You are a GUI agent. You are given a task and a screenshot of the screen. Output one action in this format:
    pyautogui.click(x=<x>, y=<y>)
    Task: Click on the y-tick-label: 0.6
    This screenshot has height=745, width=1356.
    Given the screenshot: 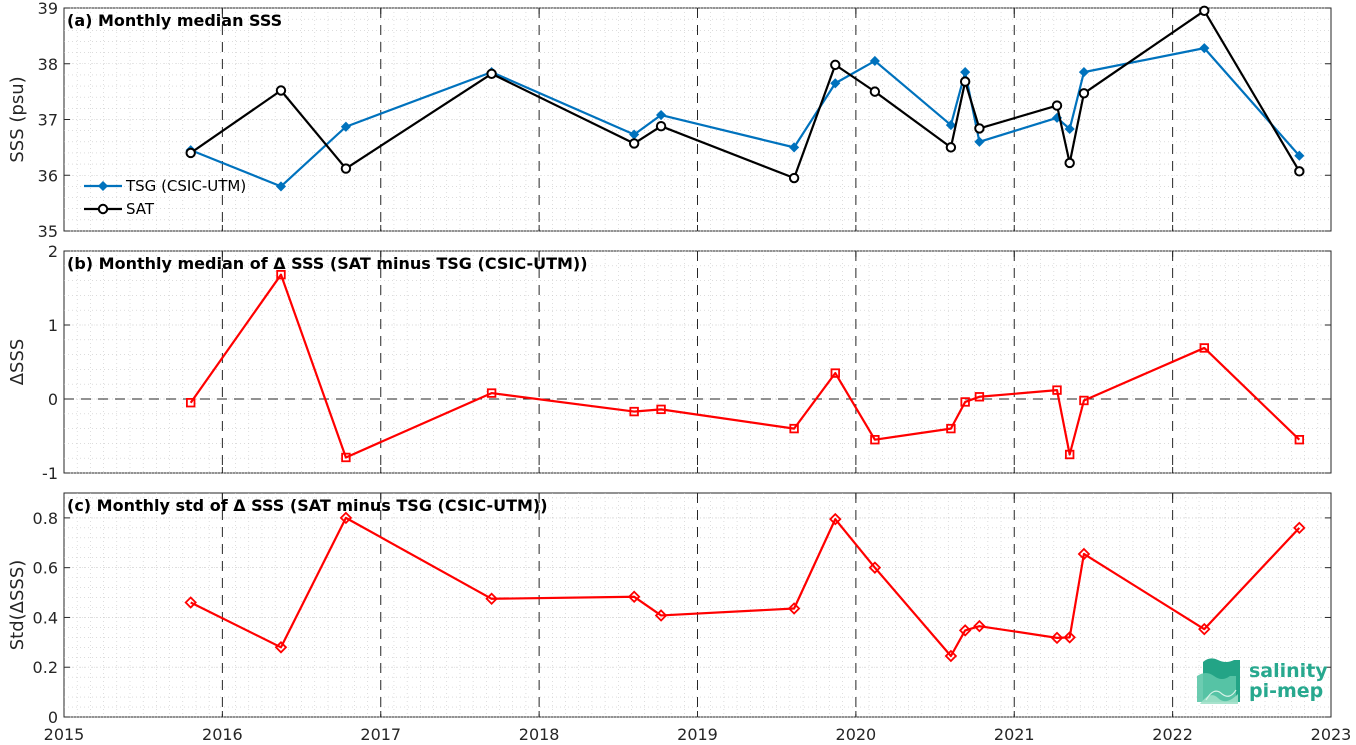 What is the action you would take?
    pyautogui.click(x=45, y=568)
    